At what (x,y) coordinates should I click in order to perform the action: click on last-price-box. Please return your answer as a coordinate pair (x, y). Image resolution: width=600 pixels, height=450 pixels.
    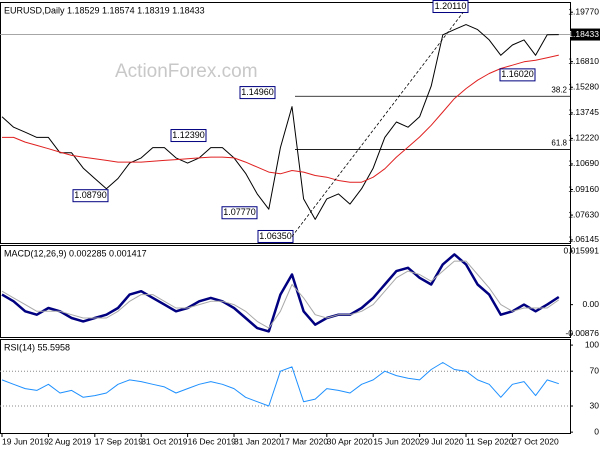
    Looking at the image, I should click on (585, 34).